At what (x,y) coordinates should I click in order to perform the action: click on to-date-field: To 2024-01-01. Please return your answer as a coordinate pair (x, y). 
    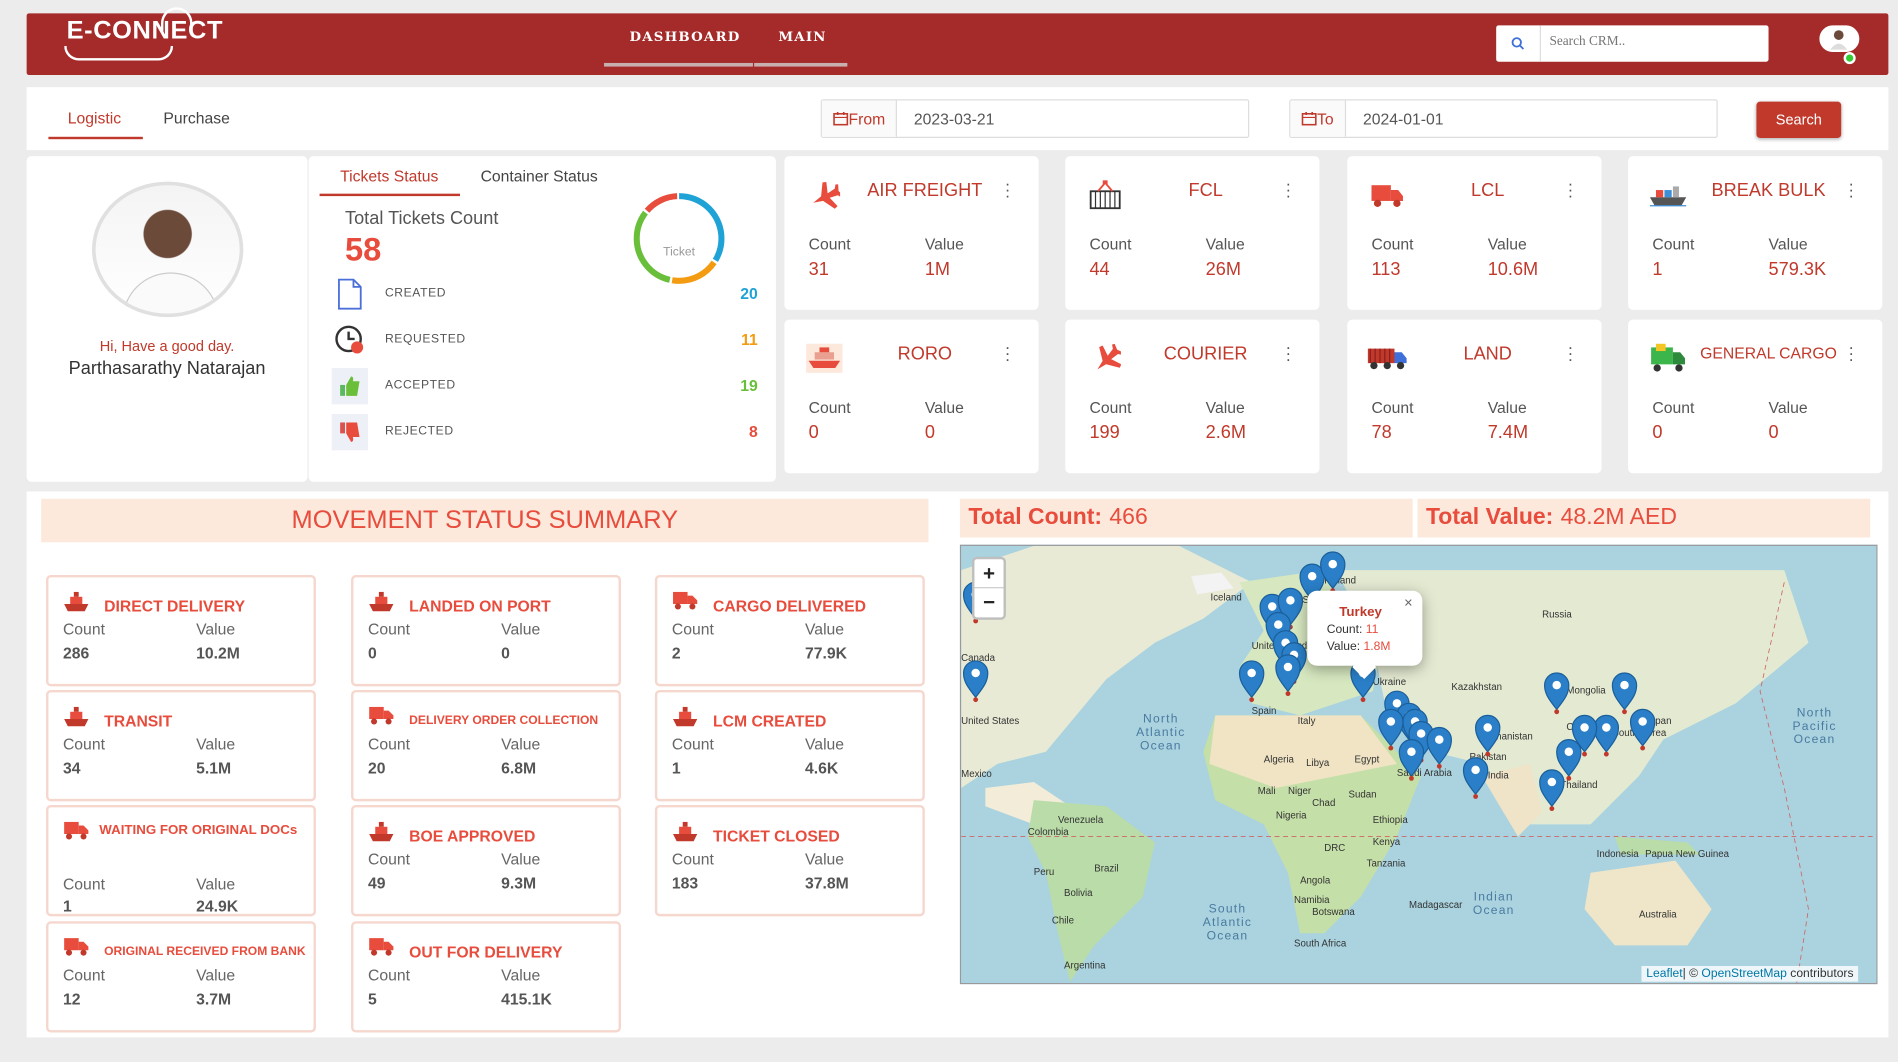
    Looking at the image, I should click on (1503, 118).